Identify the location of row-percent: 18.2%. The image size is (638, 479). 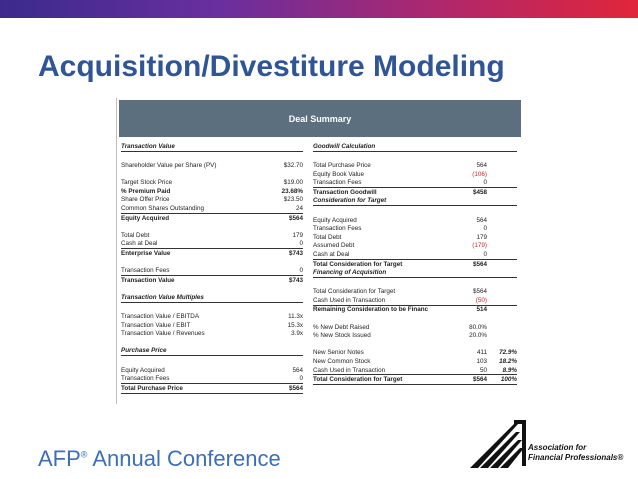
(508, 362).